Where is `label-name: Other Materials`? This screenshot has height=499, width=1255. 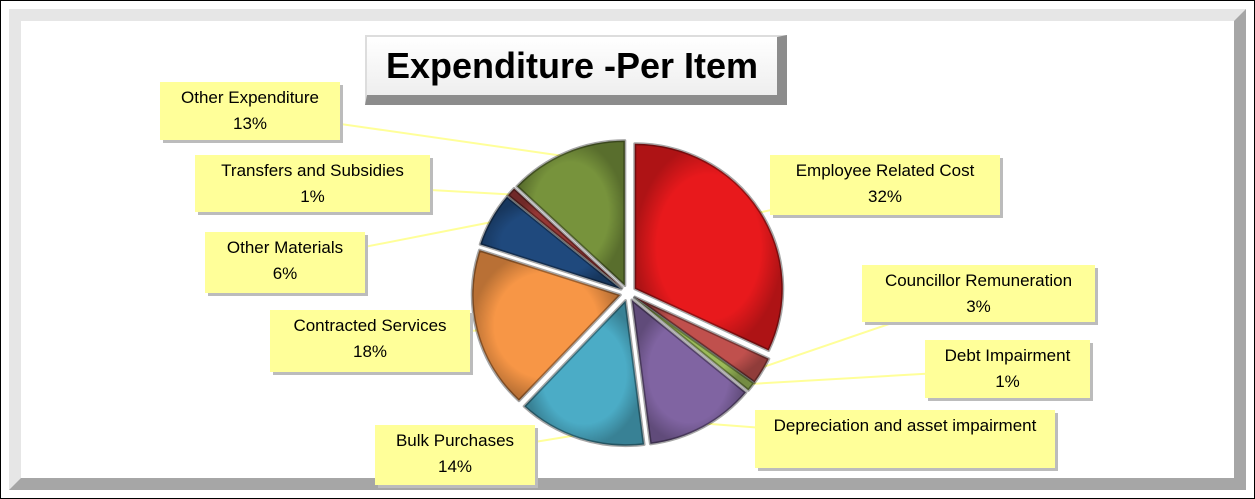
label-name: Other Materials is located at coordinates (285, 247).